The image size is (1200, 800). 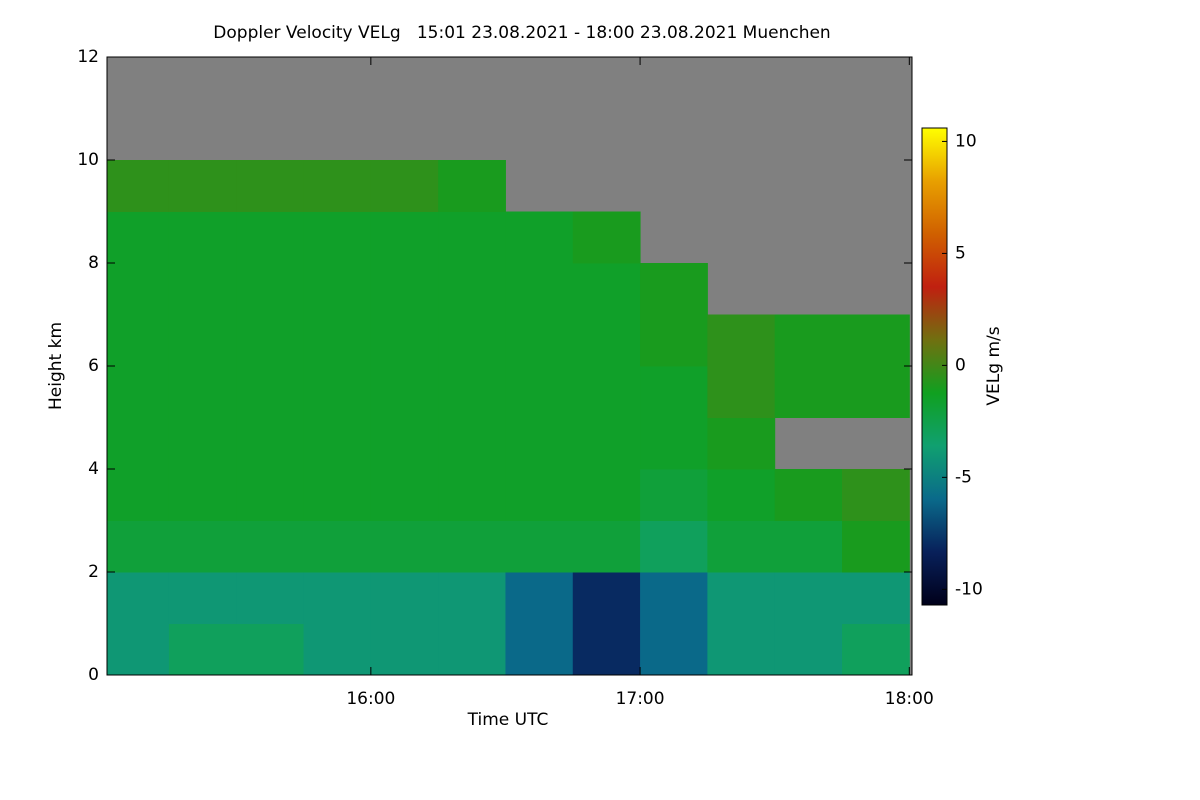 I want to click on y-tick-label: 12, so click(x=88, y=57).